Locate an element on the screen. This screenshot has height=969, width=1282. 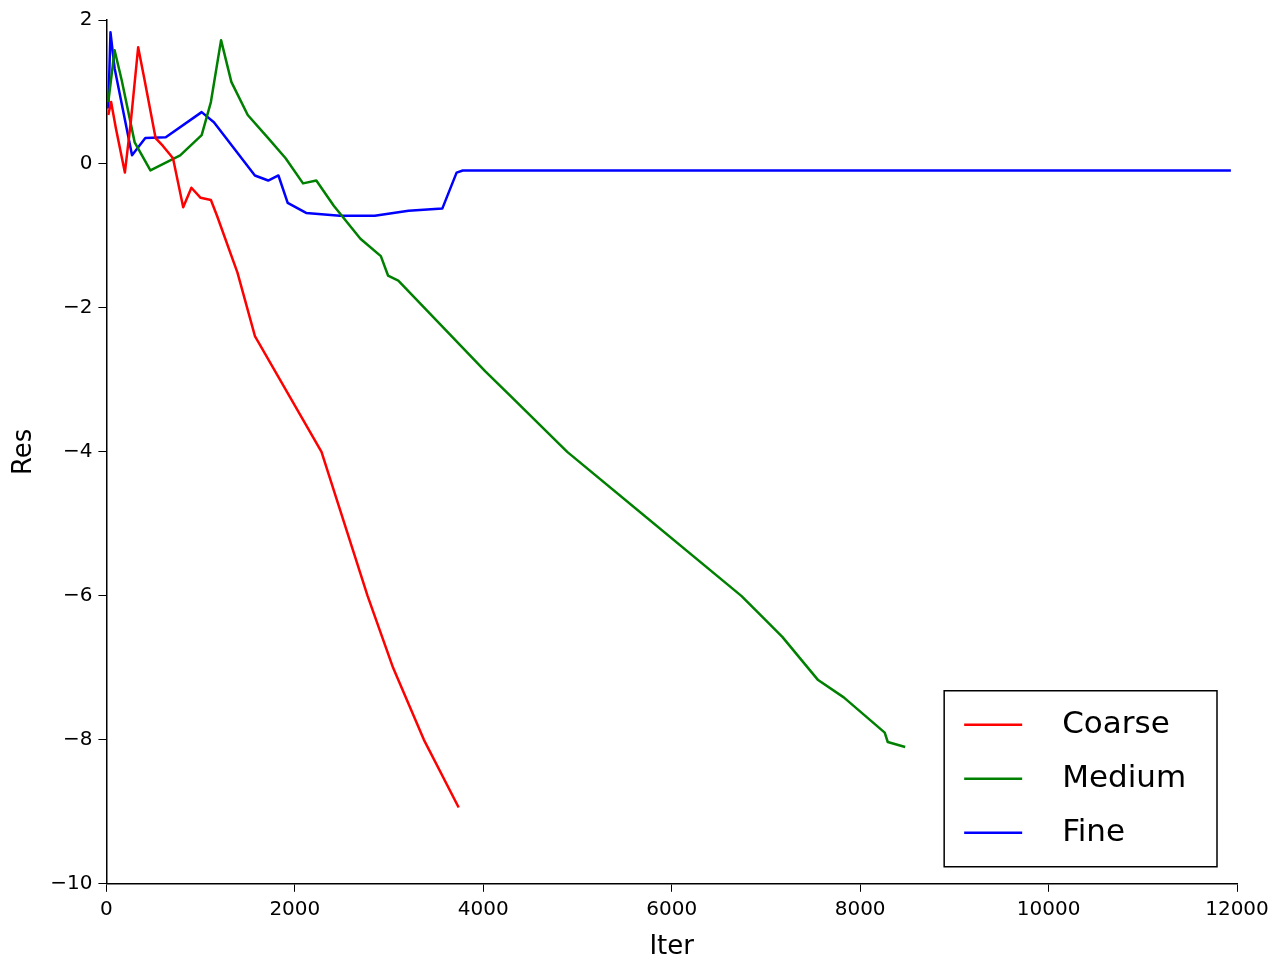
x-tick-label: 4000 is located at coordinates (483, 908).